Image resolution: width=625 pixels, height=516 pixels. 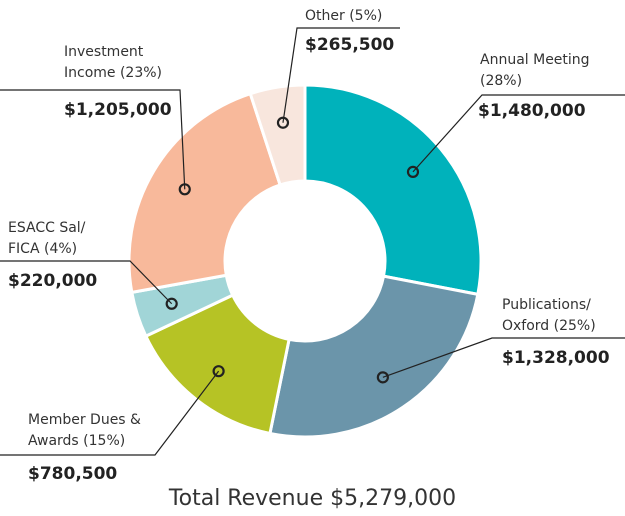 I want to click on slice-value-label: $1,480,000, so click(x=532, y=111).